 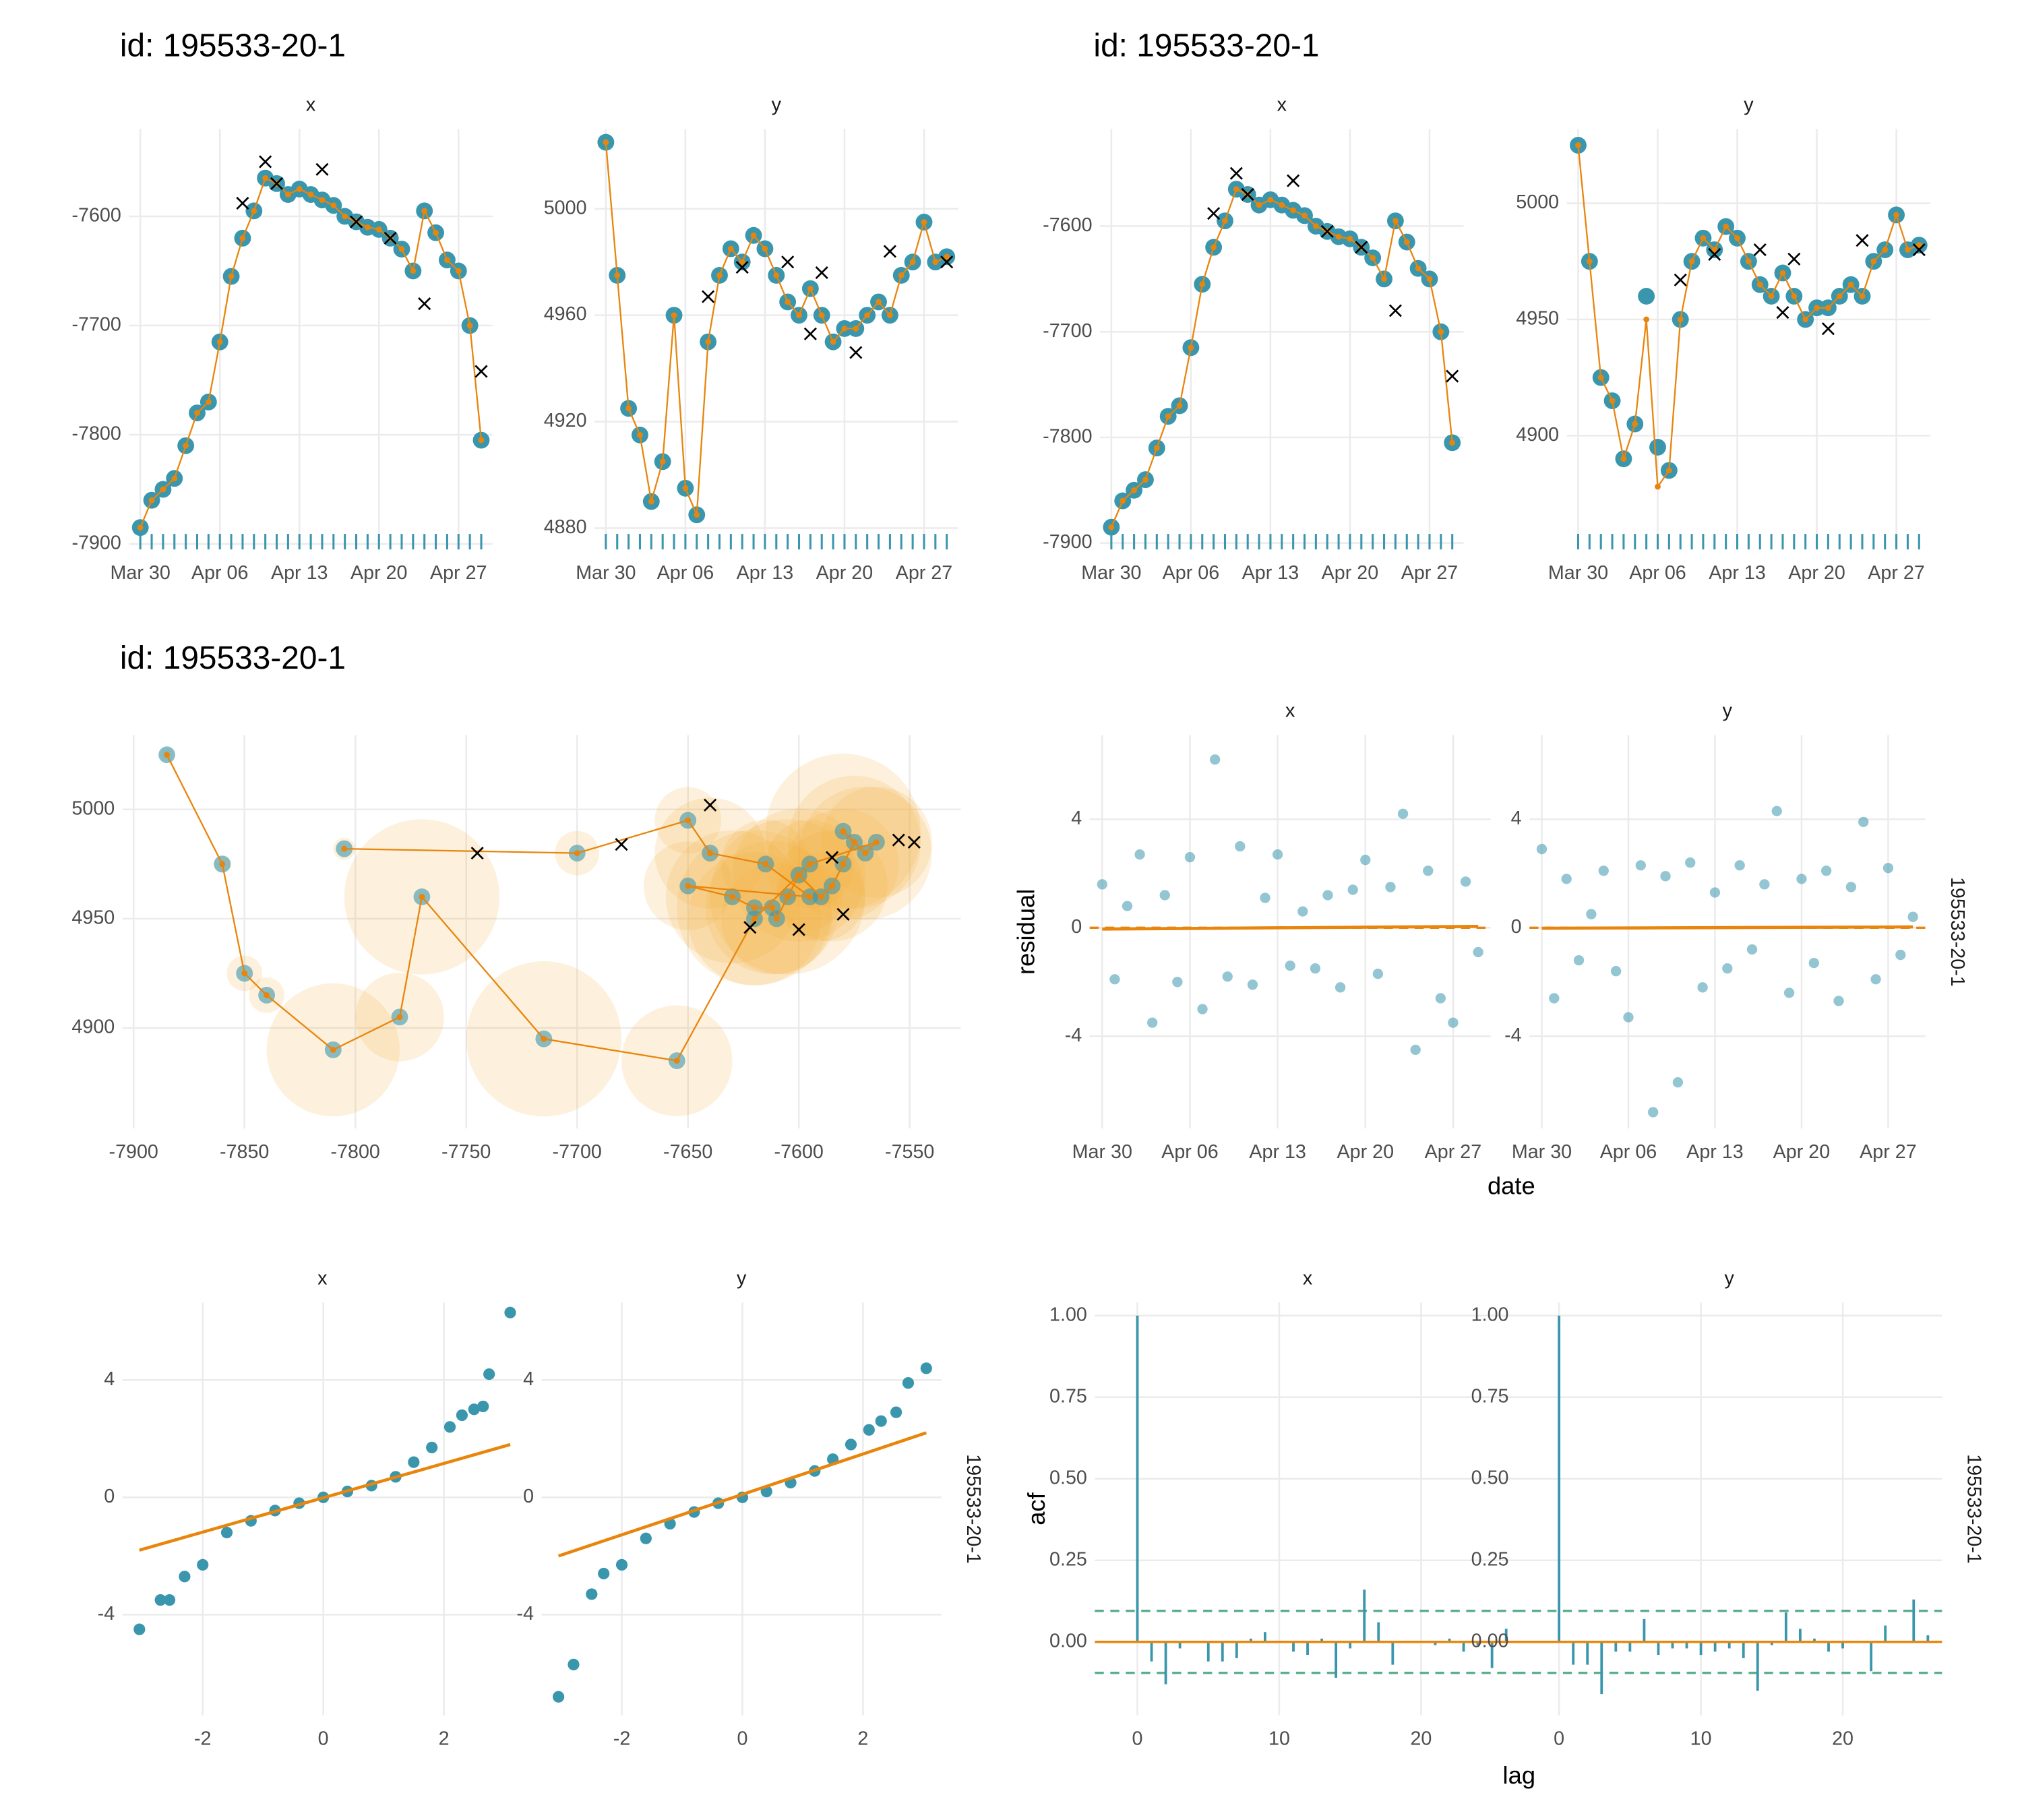 I want to click on x-tick-label: 2, so click(x=445, y=1739).